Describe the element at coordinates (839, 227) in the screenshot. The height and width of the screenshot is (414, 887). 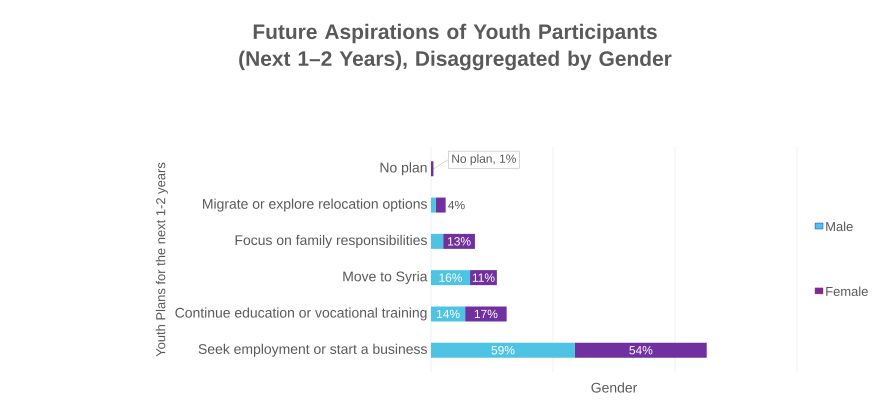
I see `legend-label: Male` at that location.